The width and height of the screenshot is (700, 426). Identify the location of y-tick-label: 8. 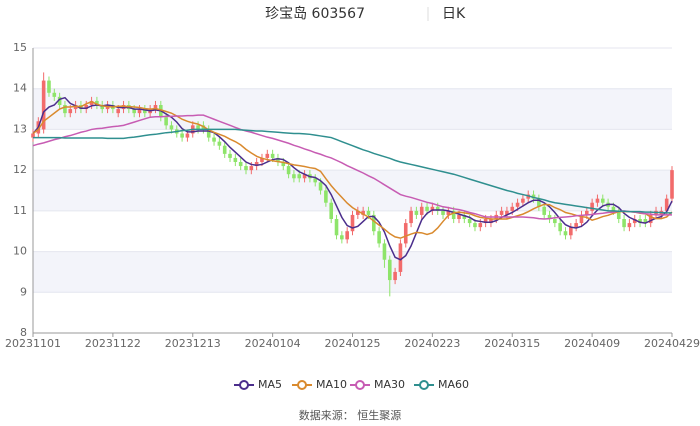
(23, 332).